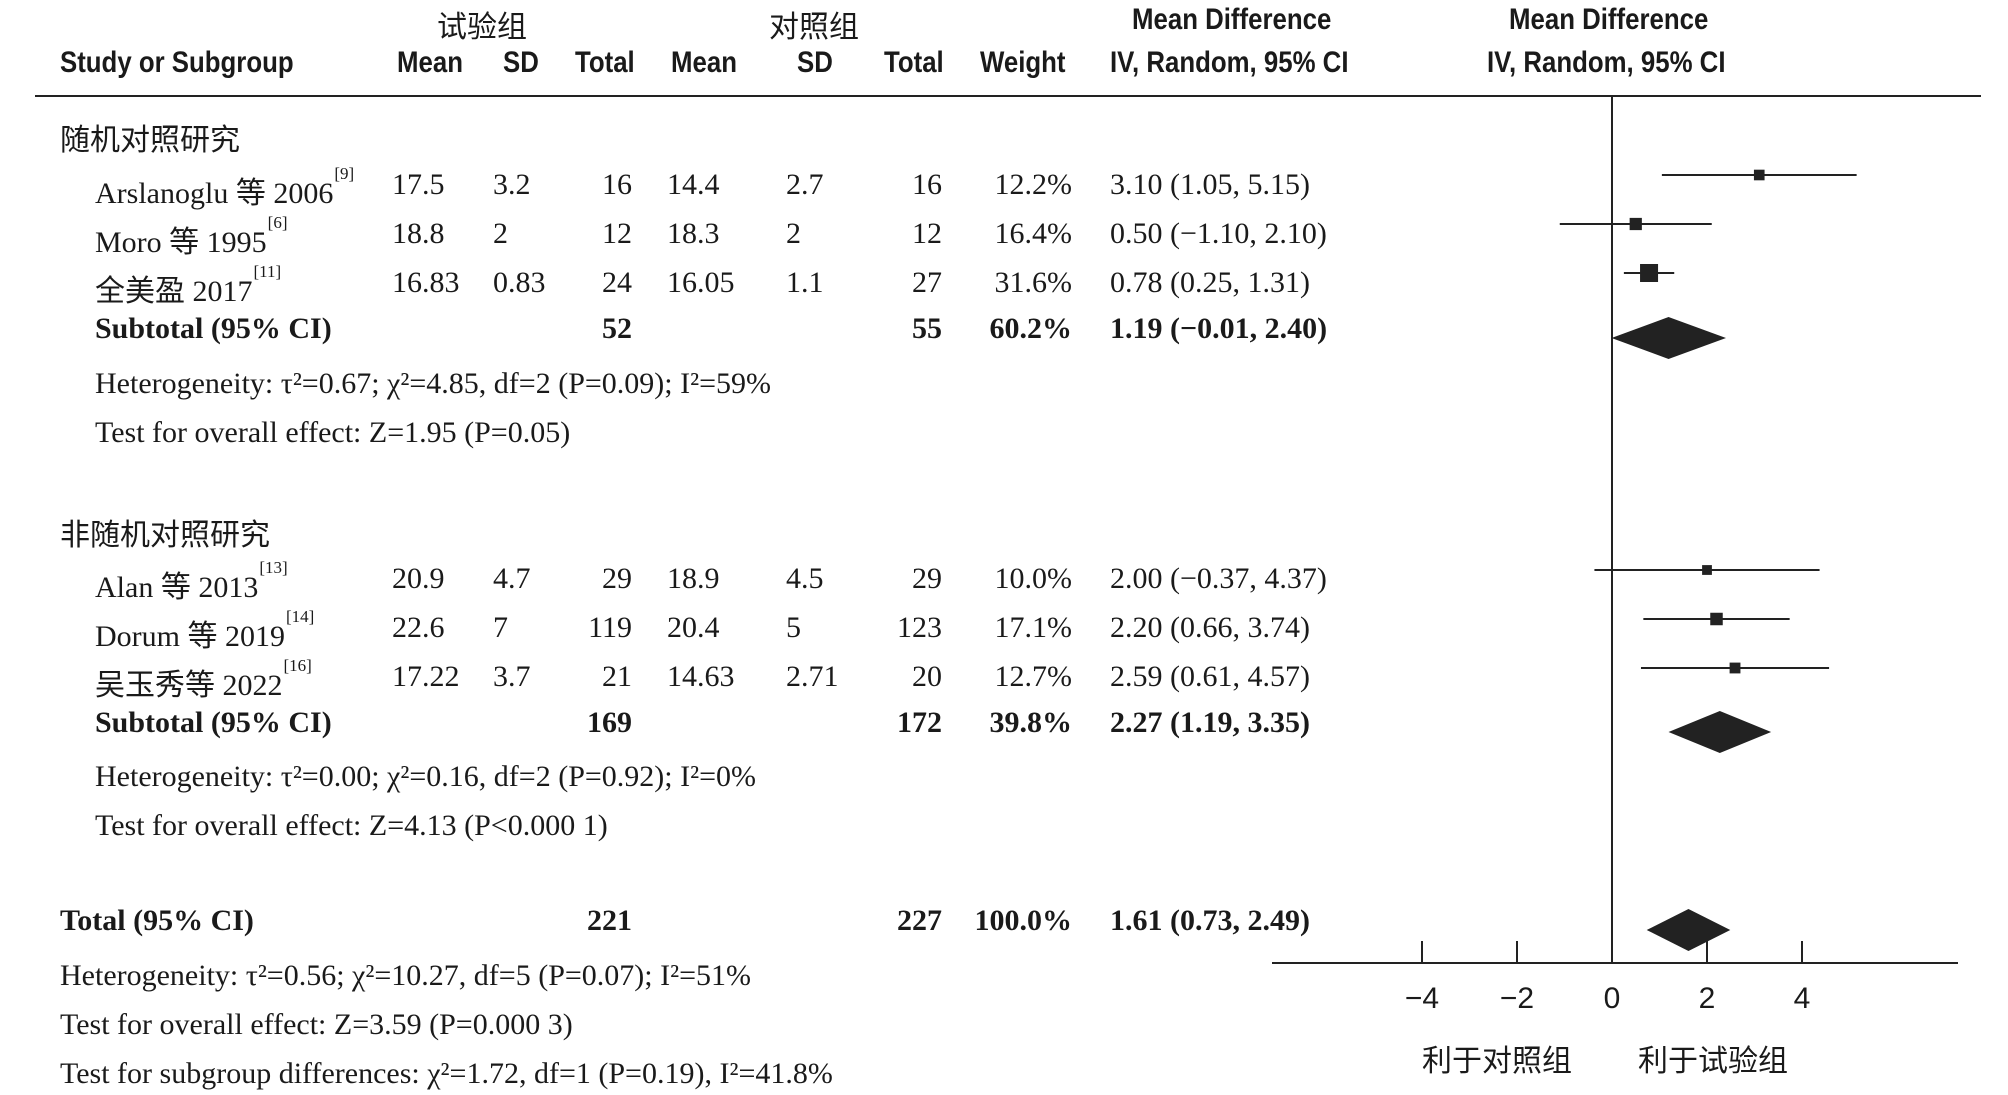 Image resolution: width=2008 pixels, height=1095 pixels. What do you see at coordinates (500, 627) in the screenshot?
I see `exp-sd: 7` at bounding box center [500, 627].